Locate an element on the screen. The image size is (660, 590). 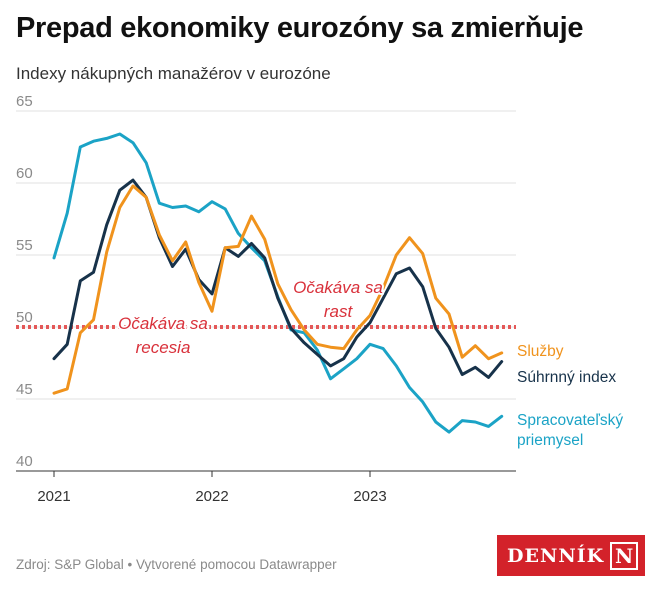
series-label: priemysel is located at coordinates (550, 440).